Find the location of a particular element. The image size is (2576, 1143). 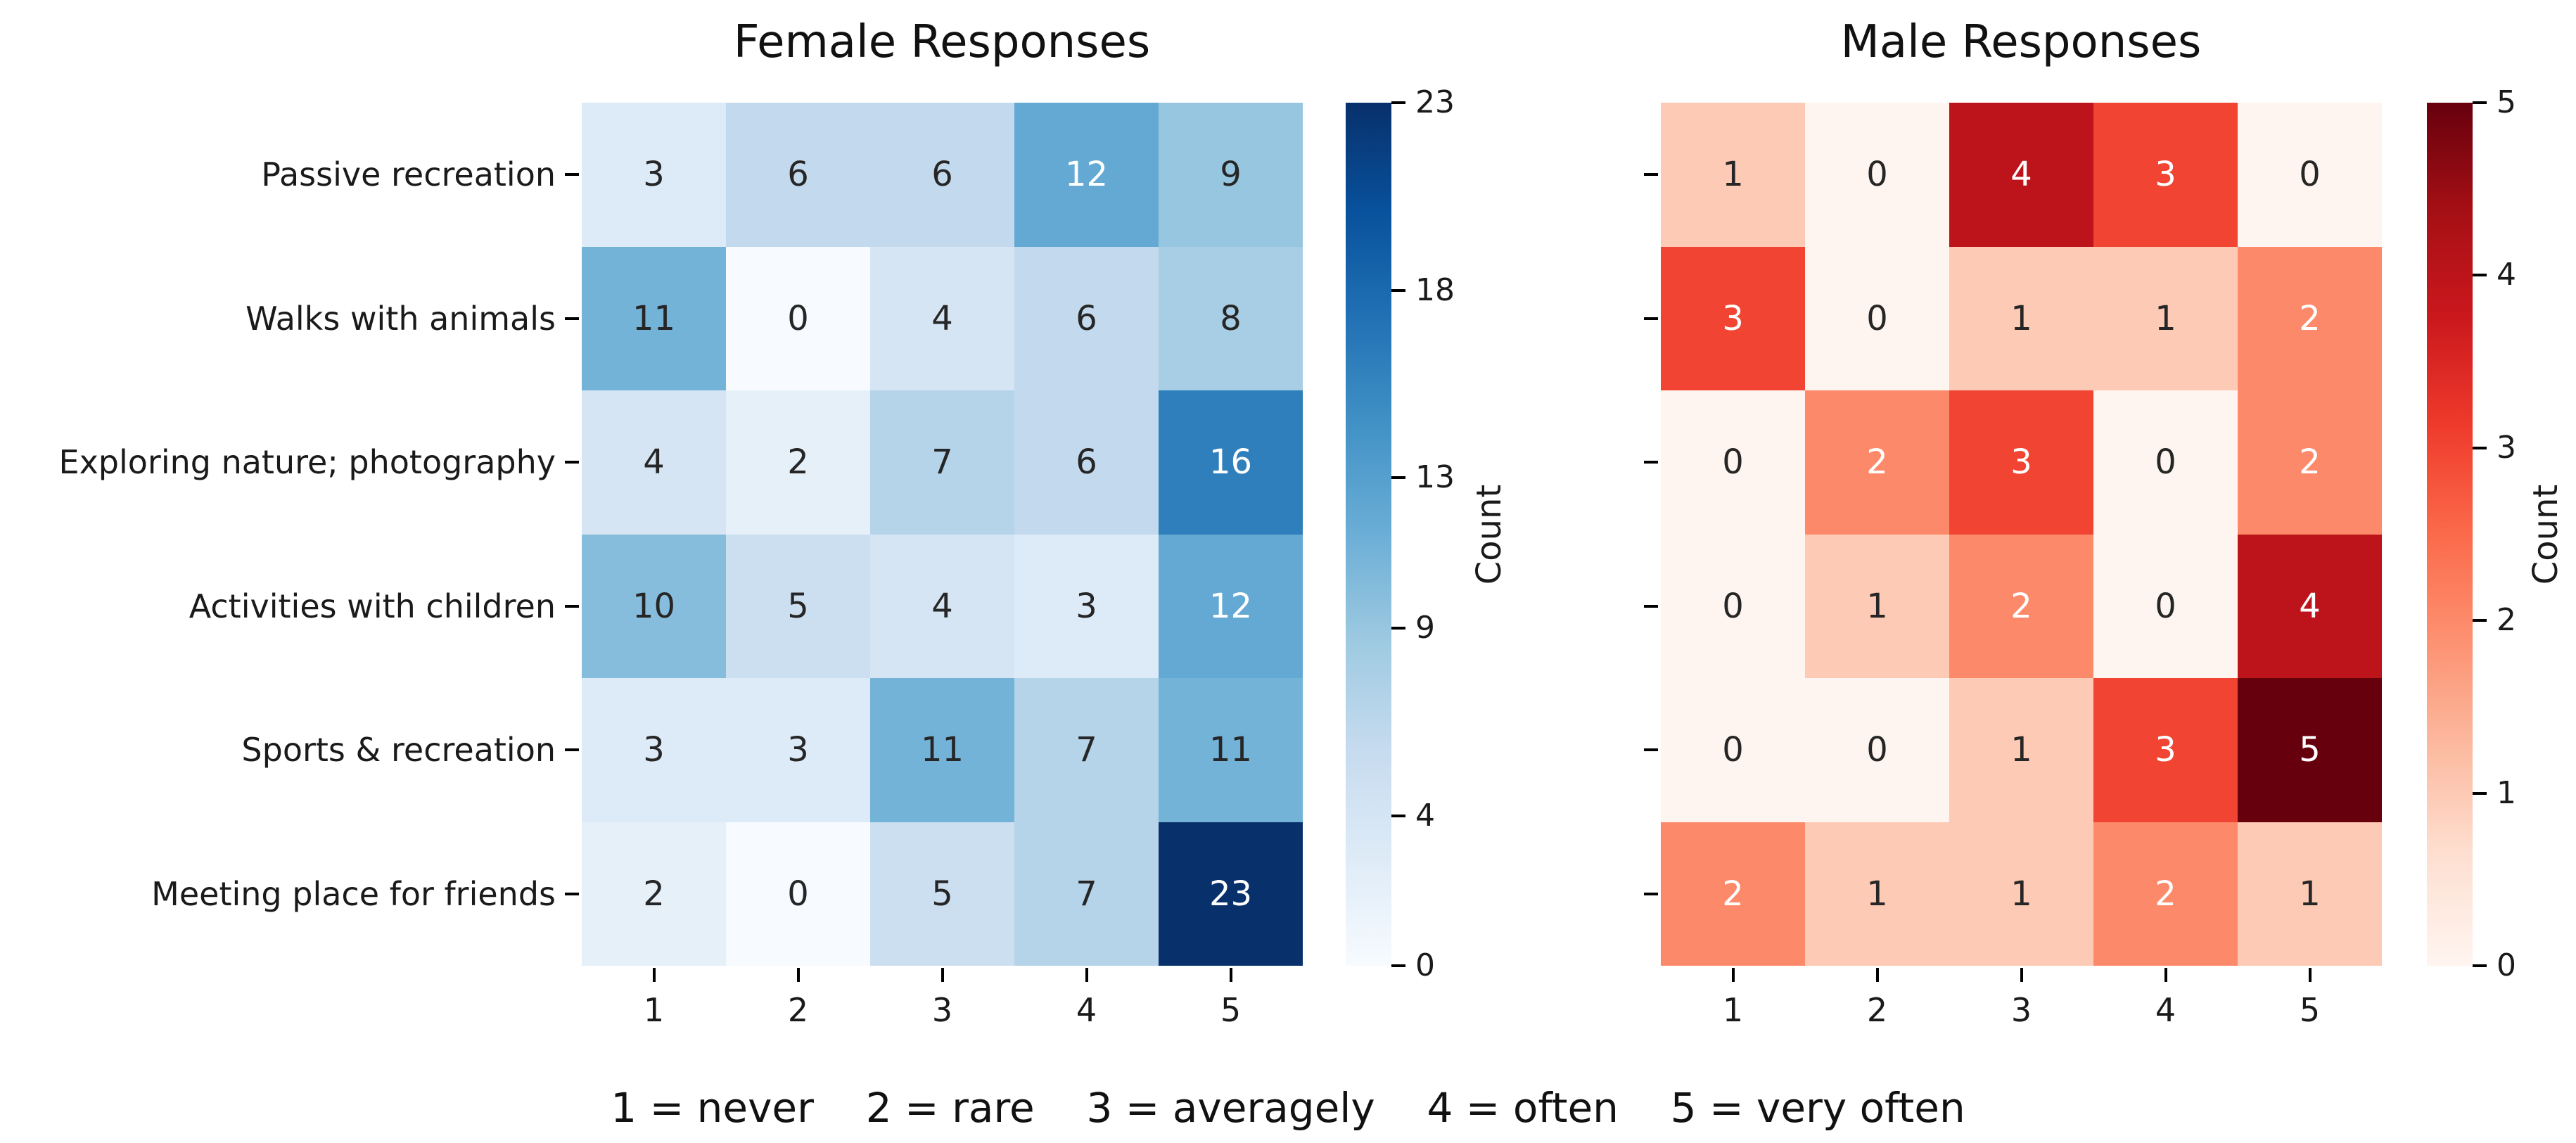

heatmap-cell: 7 is located at coordinates (1086, 894).